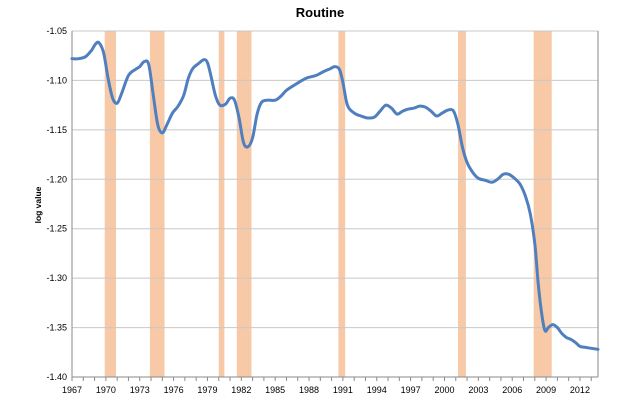 This screenshot has width=624, height=408. I want to click on x-tick-label: 1973, so click(140, 390).